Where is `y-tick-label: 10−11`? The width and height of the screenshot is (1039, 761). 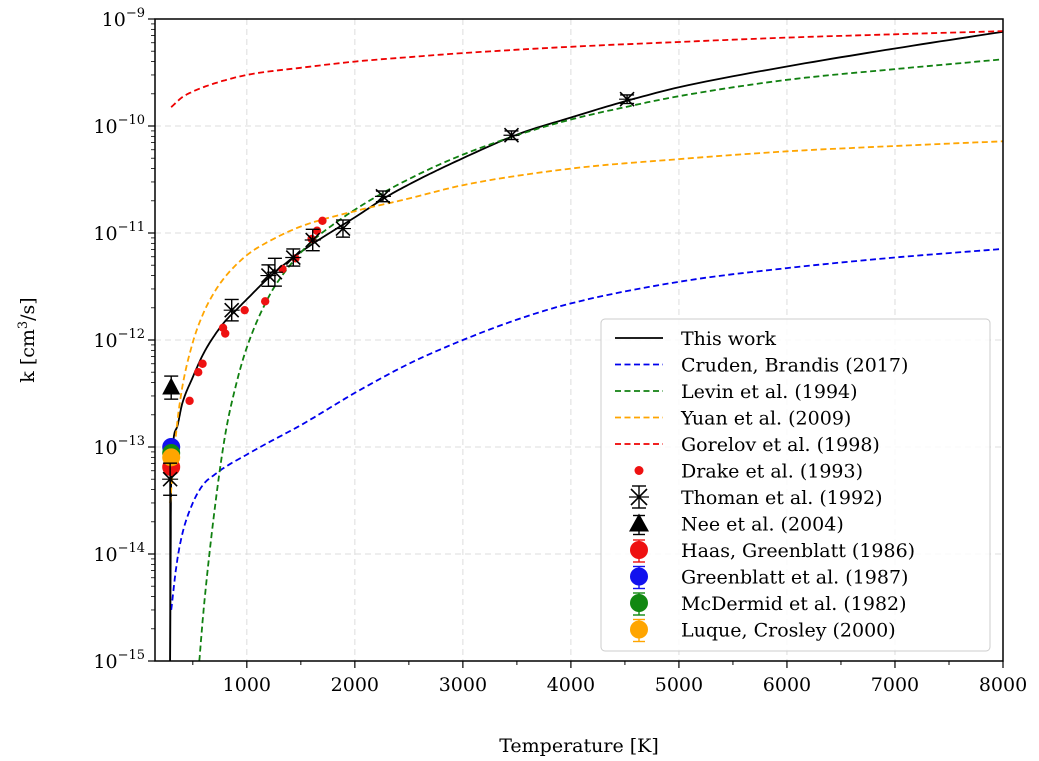 y-tick-label: 10−11 is located at coordinates (119, 232).